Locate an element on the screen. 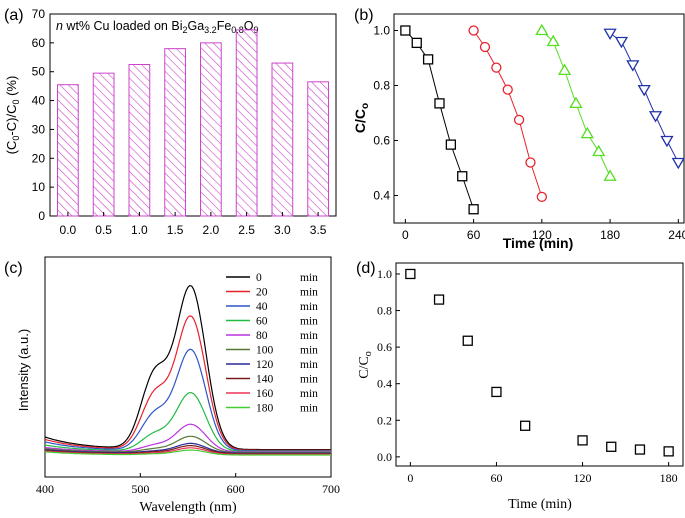 This screenshot has width=685, height=518. x-tick-label: 3.0 is located at coordinates (282, 230).